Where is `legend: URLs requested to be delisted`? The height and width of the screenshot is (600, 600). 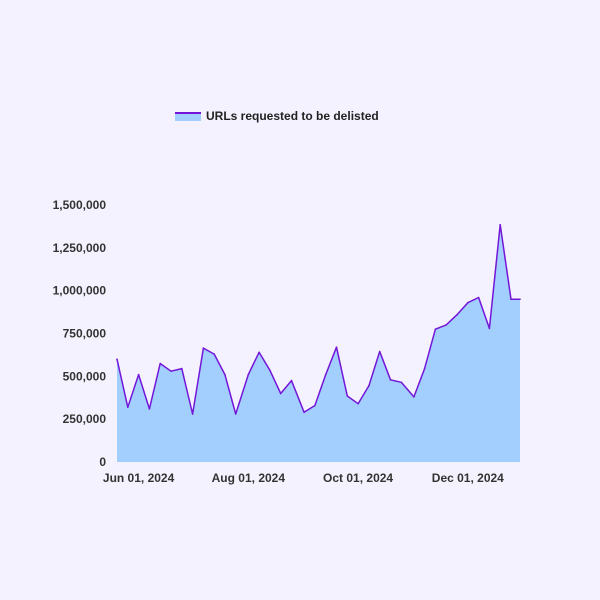
legend: URLs requested to be delisted is located at coordinates (277, 116).